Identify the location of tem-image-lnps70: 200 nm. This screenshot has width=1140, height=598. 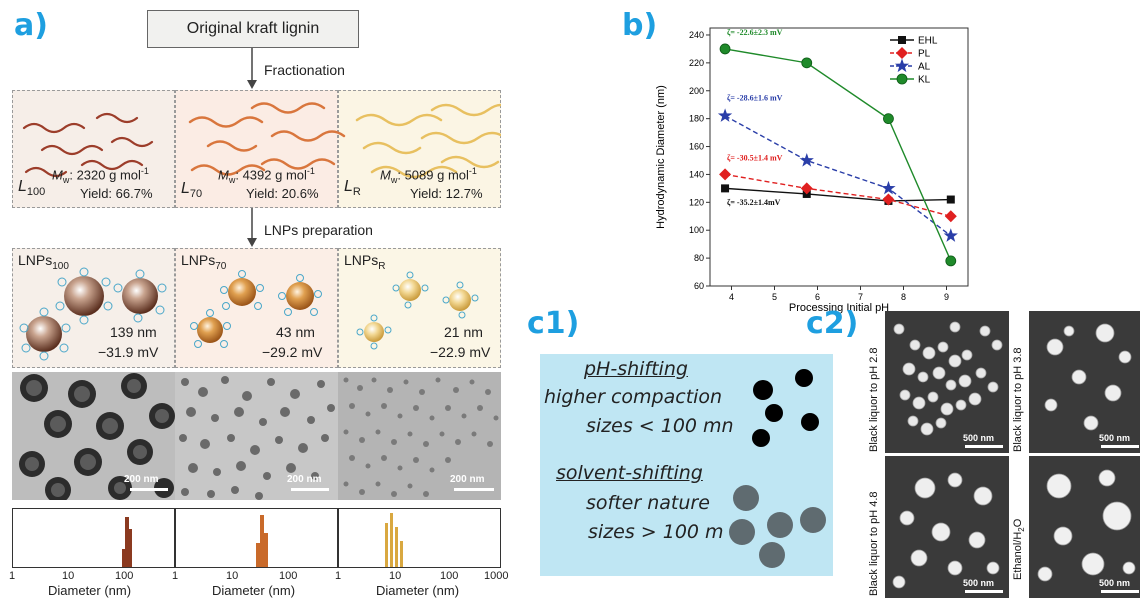
(256, 436).